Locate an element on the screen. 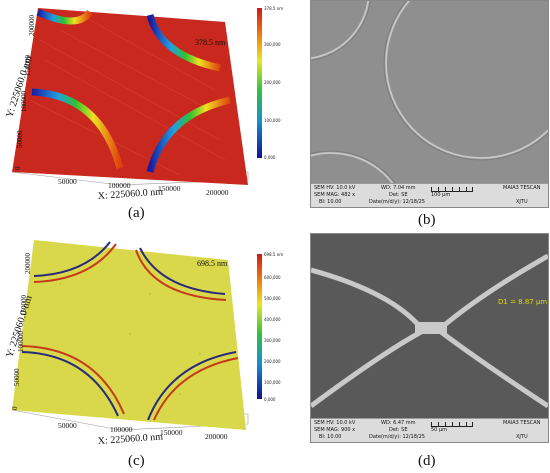  sem-strips-d is located at coordinates (429, 331).